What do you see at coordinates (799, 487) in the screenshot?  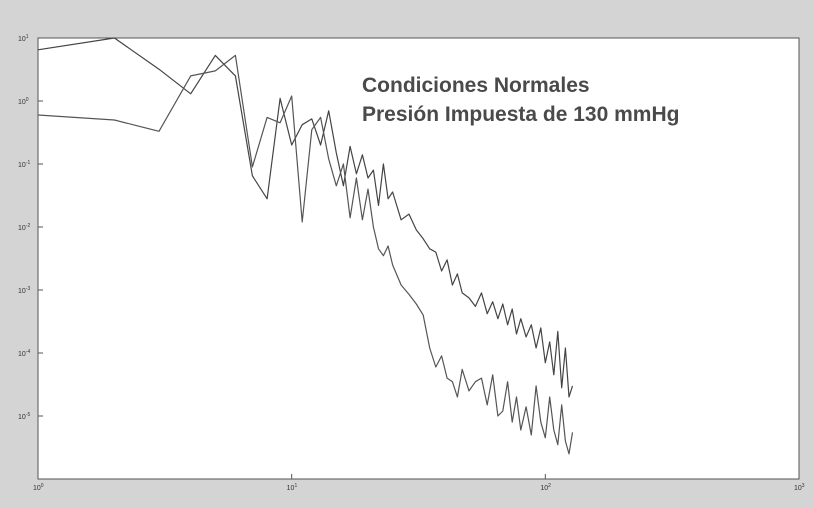 I see `x-tick-label: 10³` at bounding box center [799, 487].